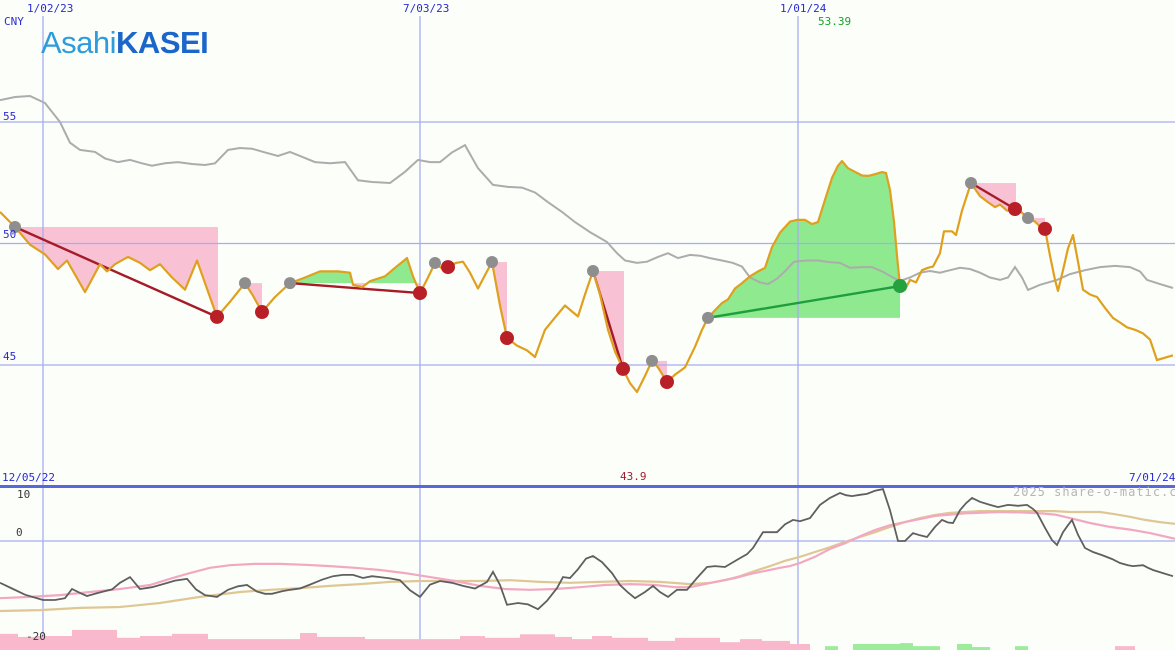 The height and width of the screenshot is (650, 1175). What do you see at coordinates (36, 636) in the screenshot?
I see `osc-tick-neg20: -20` at bounding box center [36, 636].